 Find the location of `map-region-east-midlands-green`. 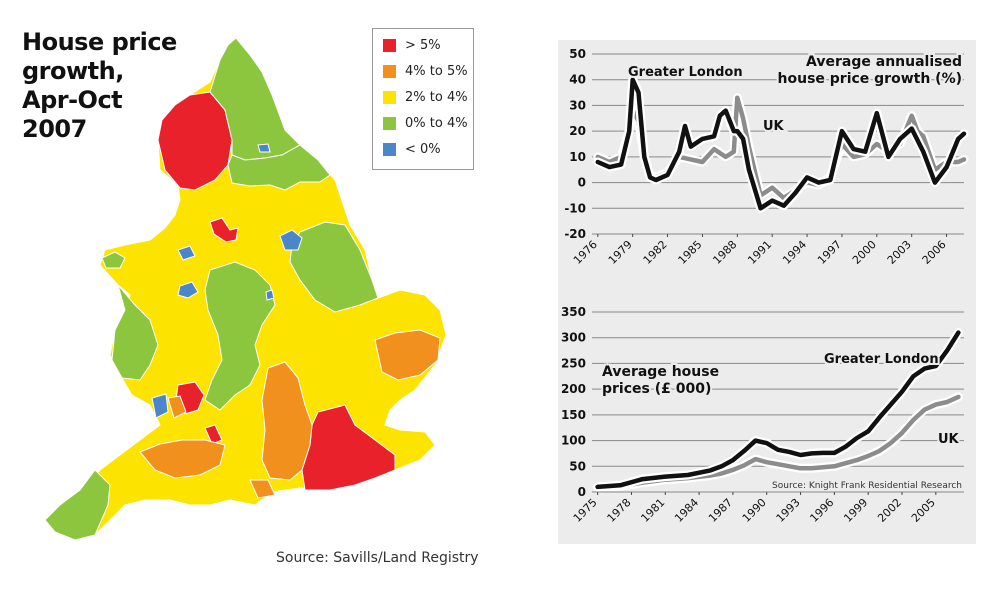

map-region-east-midlands-green is located at coordinates (334, 267).